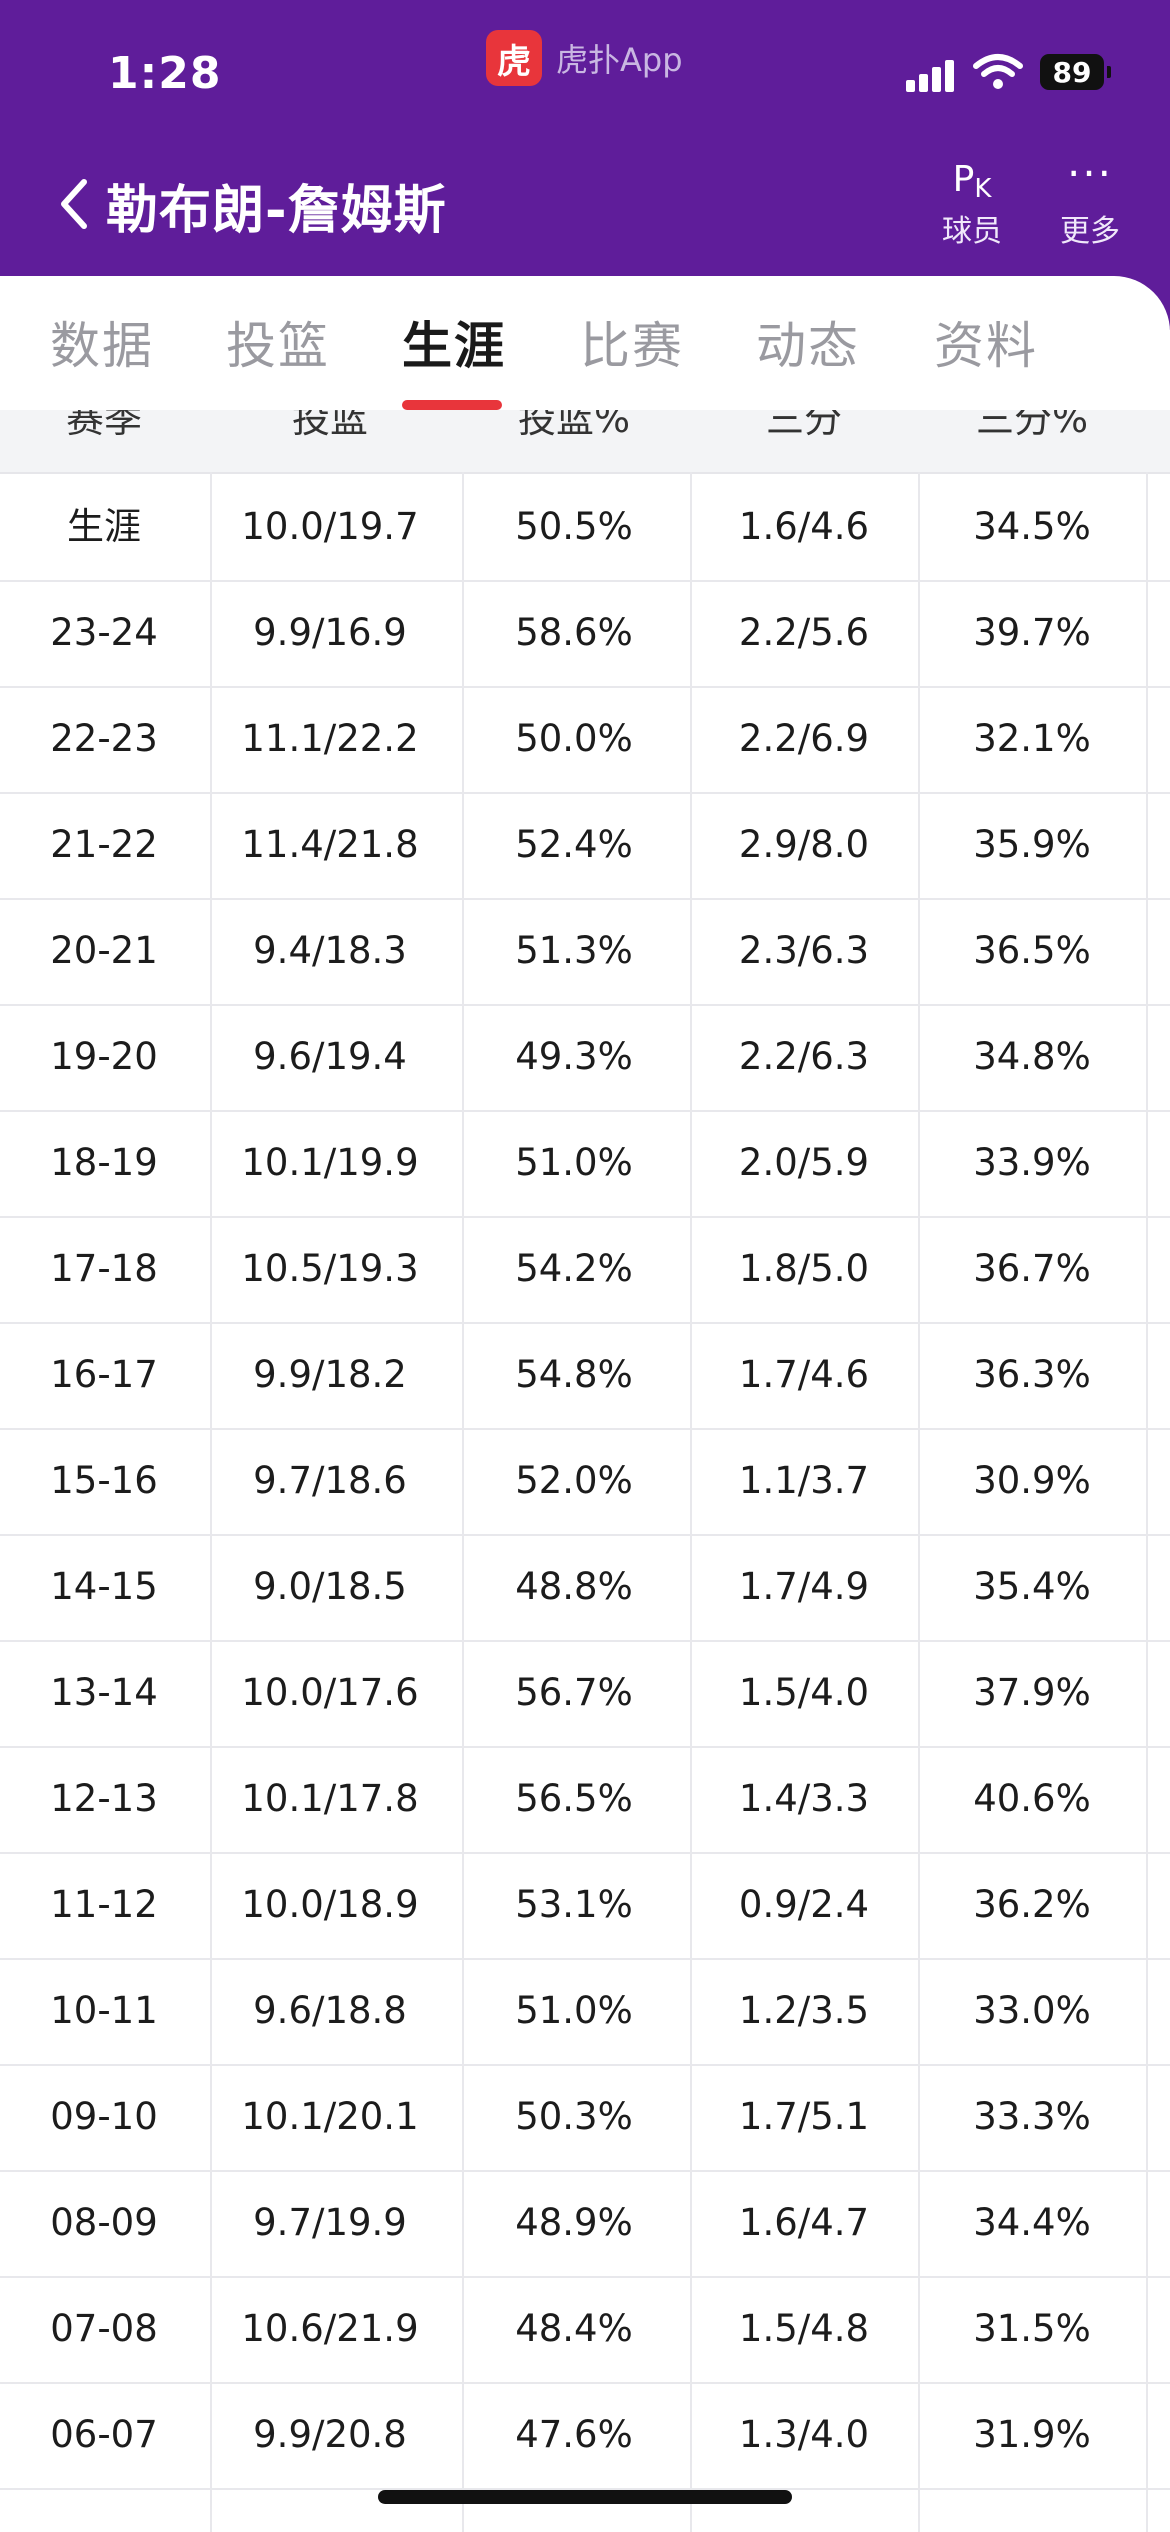 The width and height of the screenshot is (1170, 2532). I want to click on season-row: 14-15 9.0/18.5 48.8% 1.7/4.9 35.4%, so click(585, 1588).